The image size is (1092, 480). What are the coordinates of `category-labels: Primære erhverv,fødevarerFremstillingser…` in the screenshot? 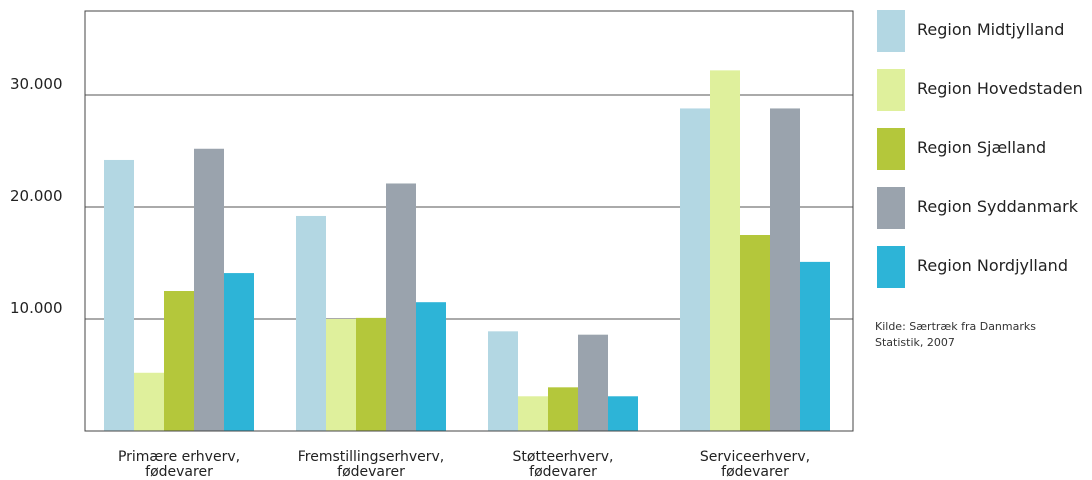 It's located at (464, 464).